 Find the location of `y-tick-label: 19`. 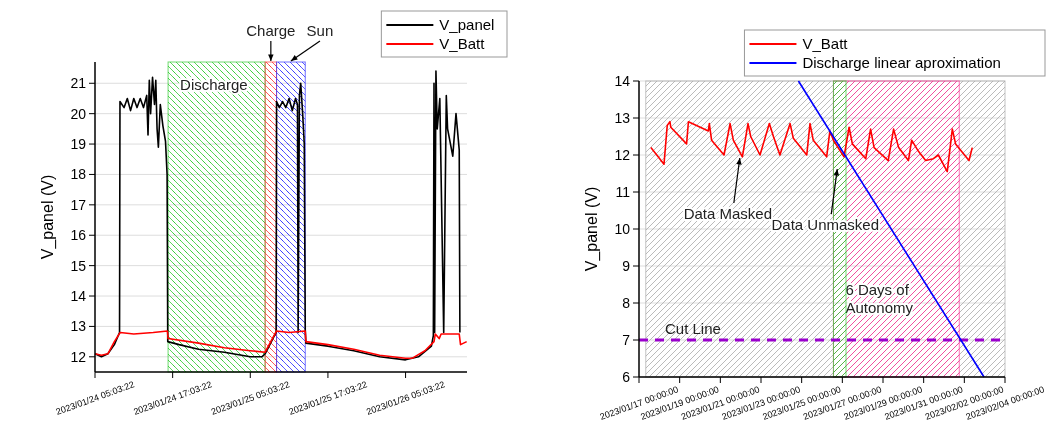

y-tick-label: 19 is located at coordinates (78, 143).